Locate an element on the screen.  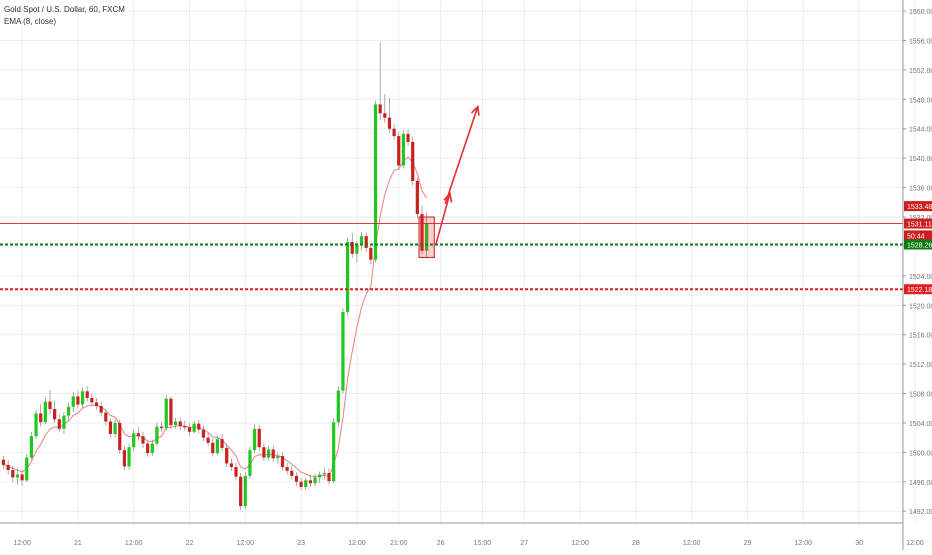
projection-arrow-segment is located at coordinates (461, 155).